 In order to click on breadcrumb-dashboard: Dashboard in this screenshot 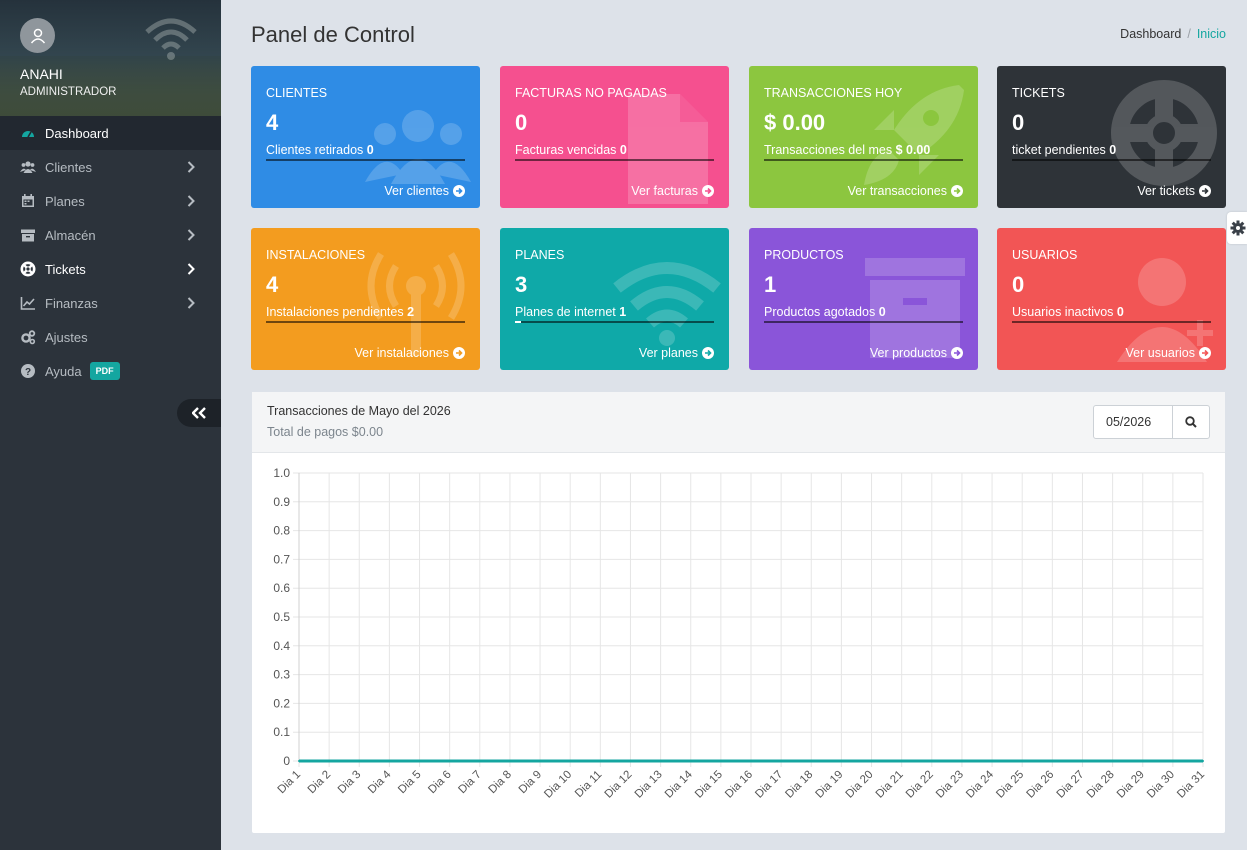, I will do `click(1151, 34)`.